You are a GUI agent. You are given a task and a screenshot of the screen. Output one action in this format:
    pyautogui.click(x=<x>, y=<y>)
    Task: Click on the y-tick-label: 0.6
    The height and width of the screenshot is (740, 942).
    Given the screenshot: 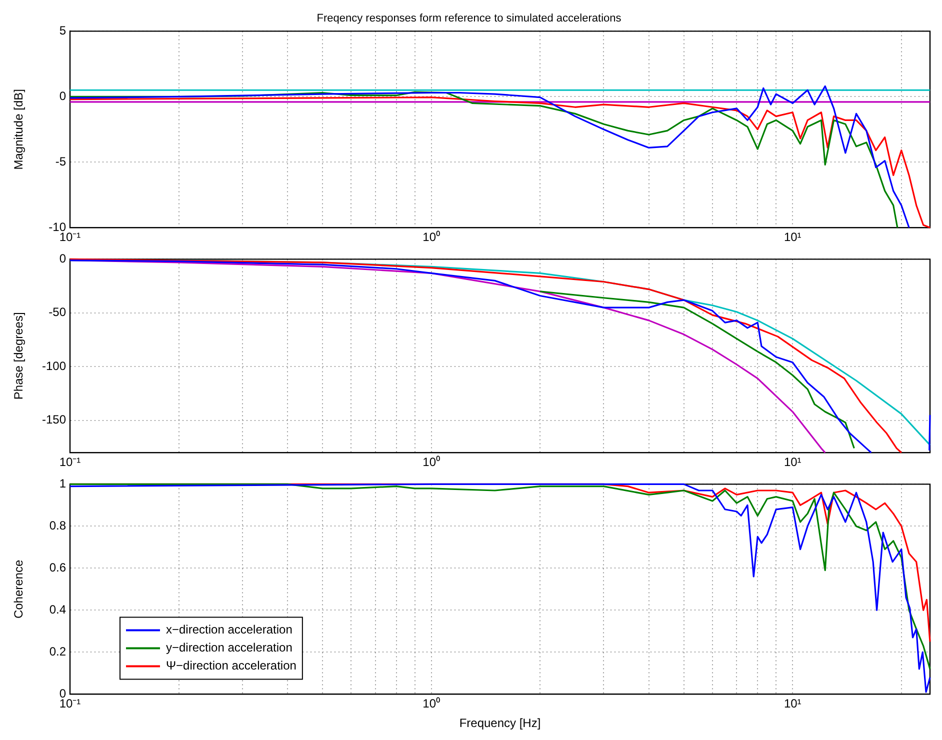 What is the action you would take?
    pyautogui.click(x=57, y=567)
    